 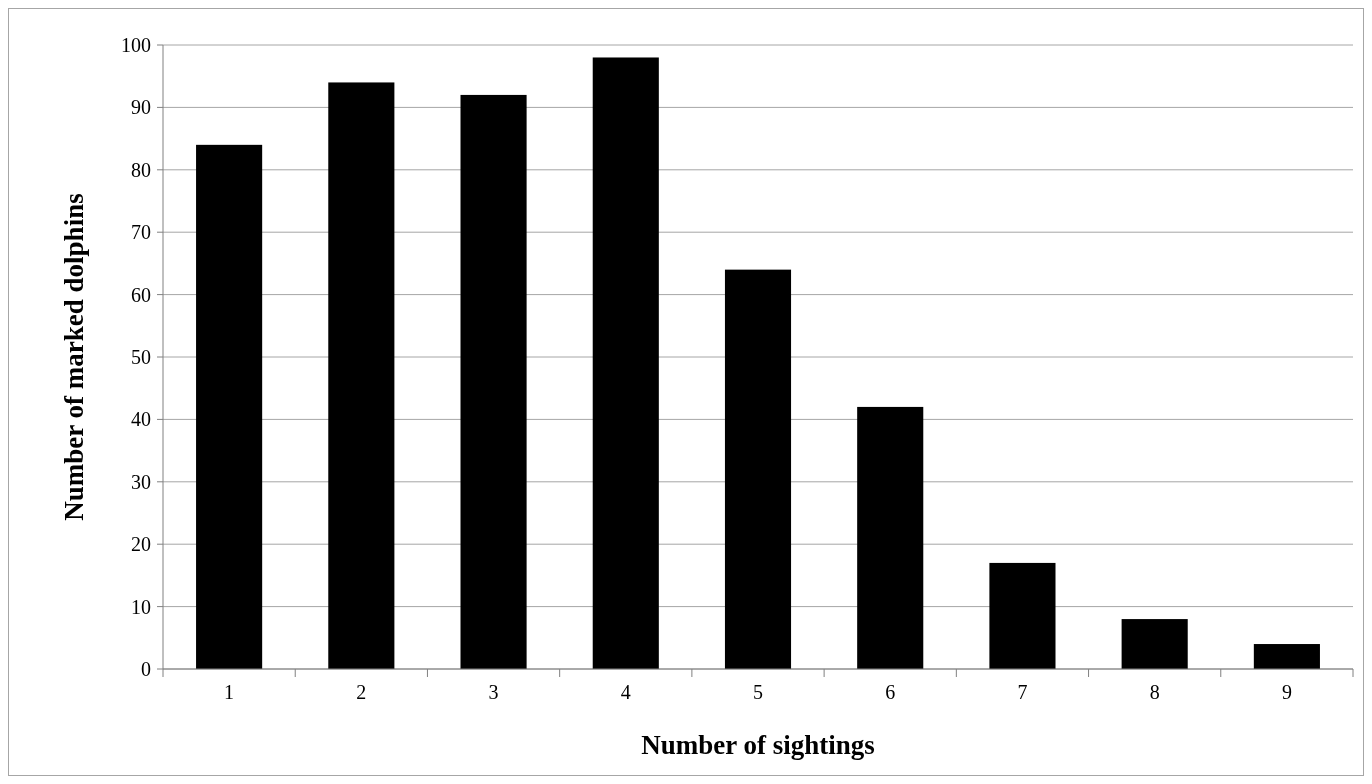 What do you see at coordinates (493, 692) in the screenshot?
I see `x-tick-label: 3` at bounding box center [493, 692].